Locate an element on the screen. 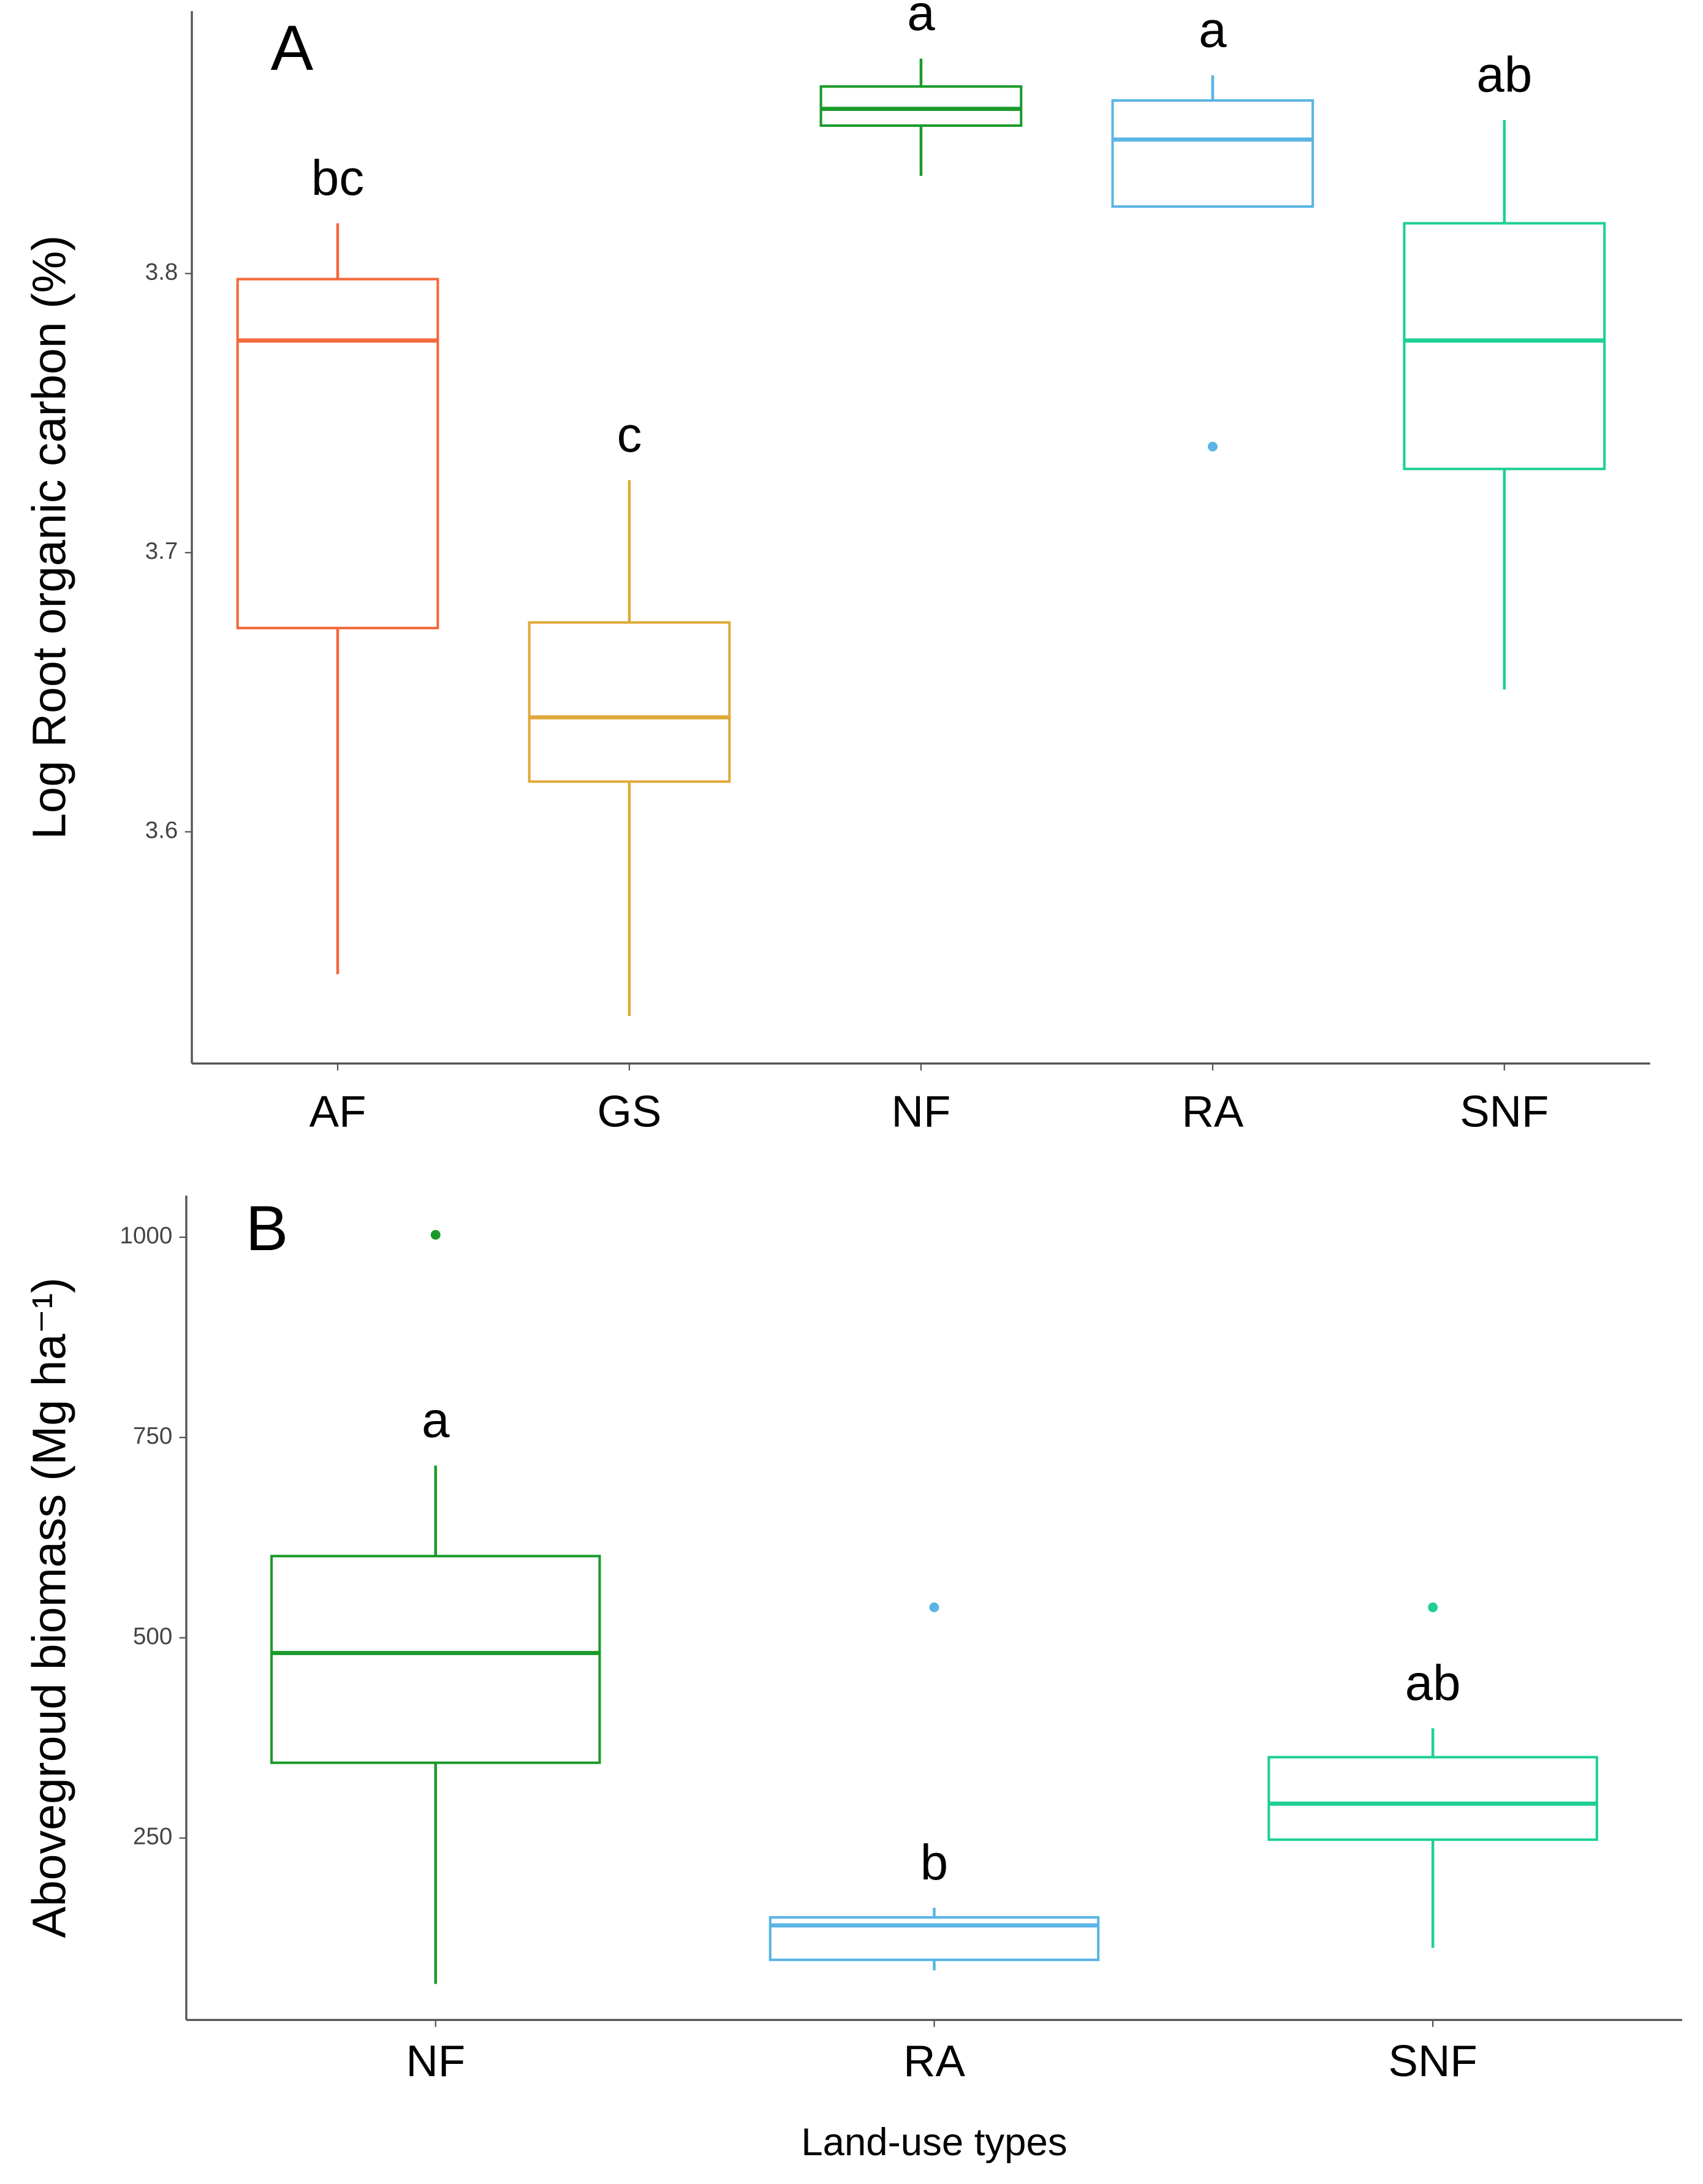  y-tick-label: 750 is located at coordinates (152, 1436).